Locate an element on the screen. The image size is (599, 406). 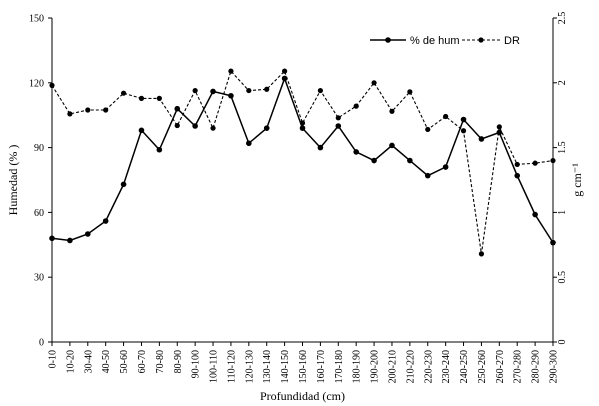
x-tick-label: 30-40 is located at coordinates (88, 361).